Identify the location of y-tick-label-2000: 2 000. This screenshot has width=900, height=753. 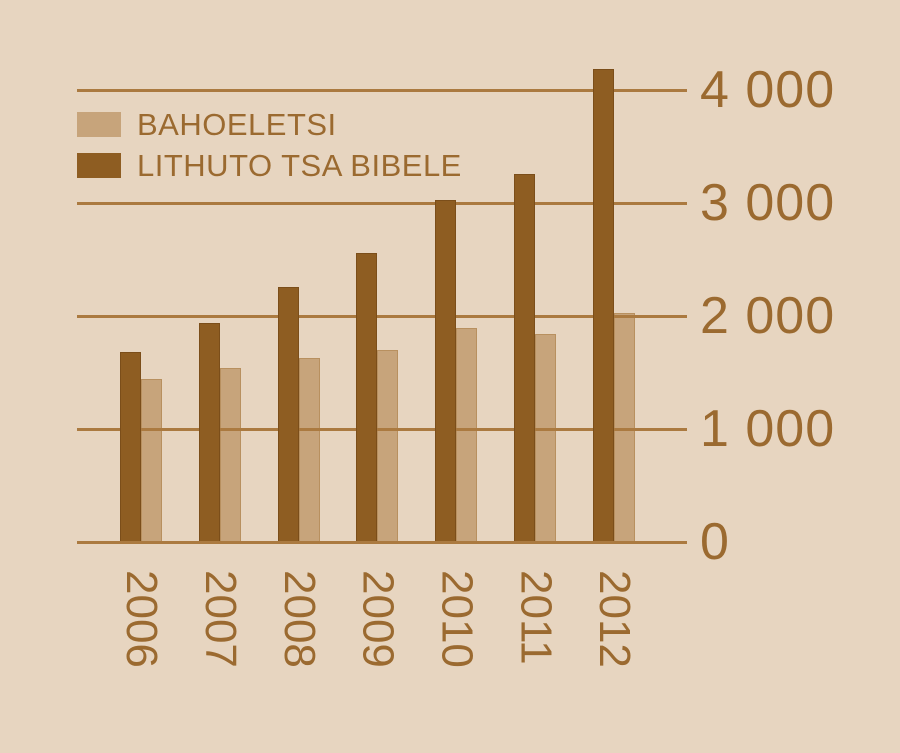
(768, 316).